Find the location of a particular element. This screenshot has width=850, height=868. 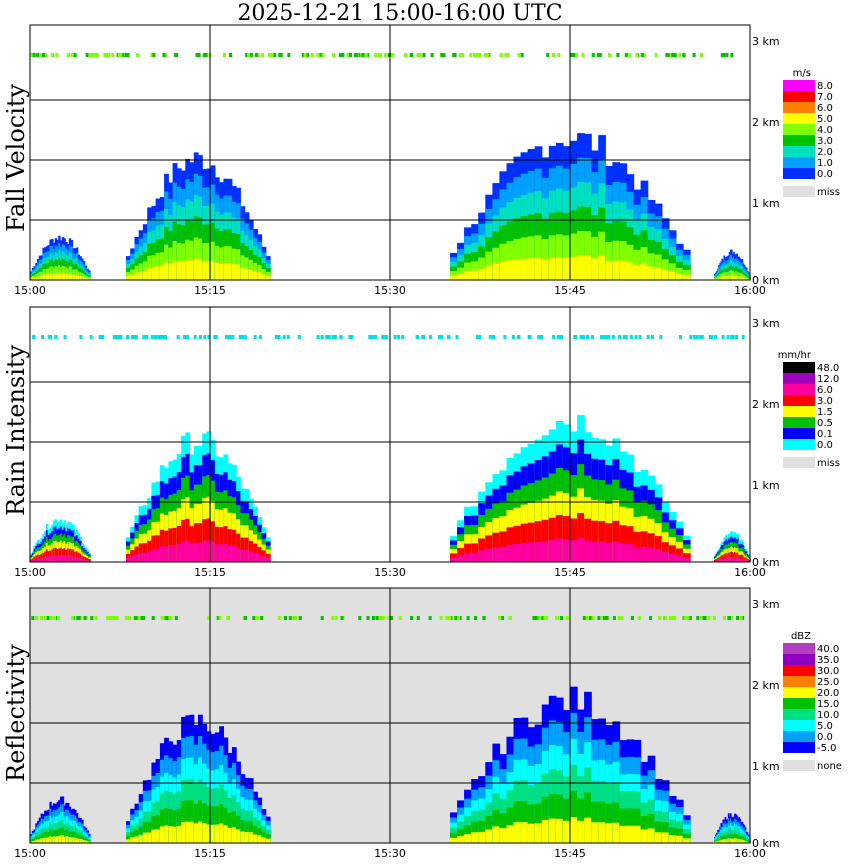

legend-value-2-0: 40.0 is located at coordinates (828, 649).